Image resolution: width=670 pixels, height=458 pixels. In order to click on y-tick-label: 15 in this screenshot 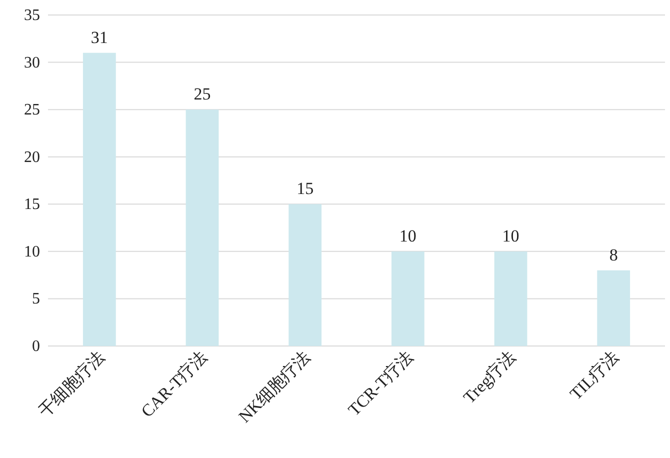, I will do `click(32, 205)`.